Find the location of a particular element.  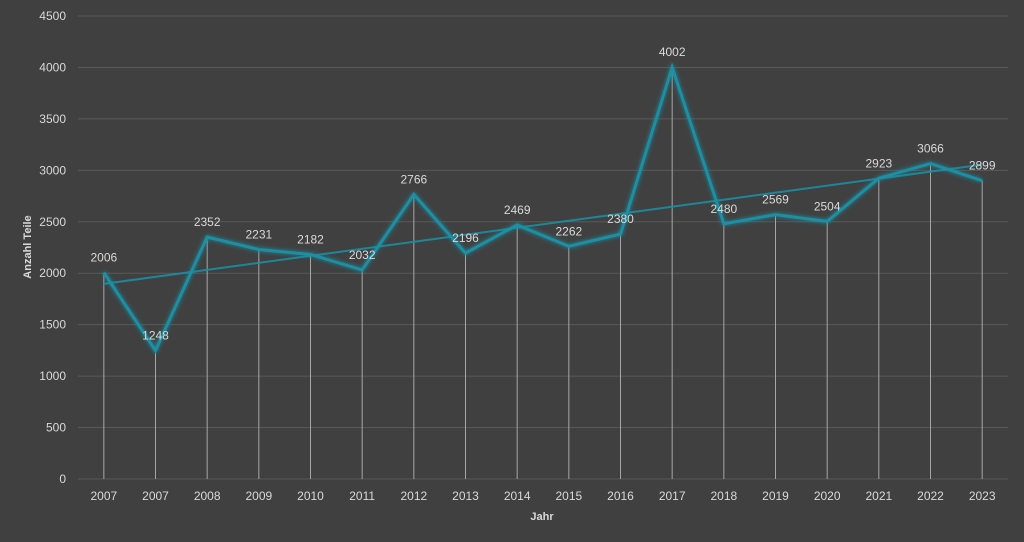

x-tick-label: 2008 is located at coordinates (207, 496).